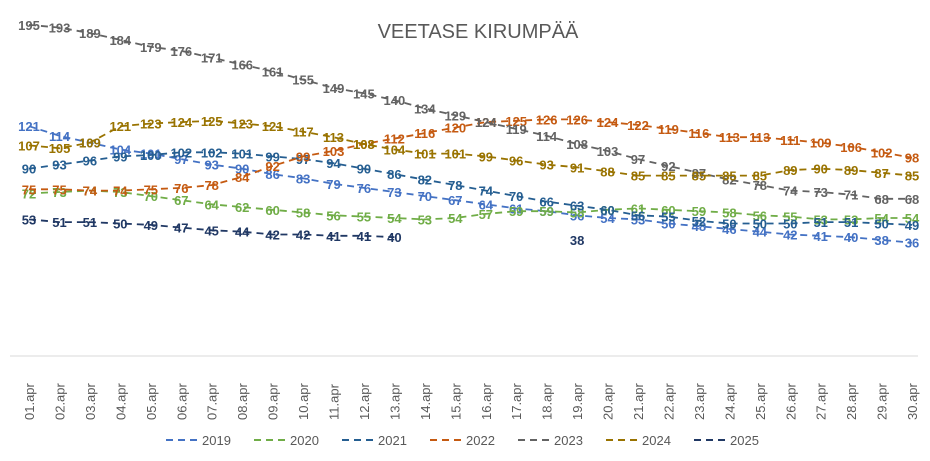 This screenshot has width=930, height=461. What do you see at coordinates (364, 236) in the screenshot?
I see `series-2025-label: 41` at bounding box center [364, 236].